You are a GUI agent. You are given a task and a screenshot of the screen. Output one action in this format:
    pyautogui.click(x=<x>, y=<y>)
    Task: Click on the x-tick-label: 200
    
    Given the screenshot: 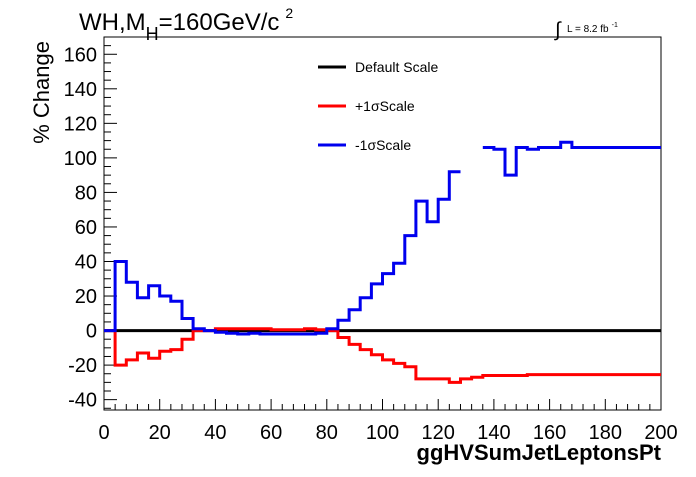 What is the action you would take?
    pyautogui.click(x=660, y=433)
    